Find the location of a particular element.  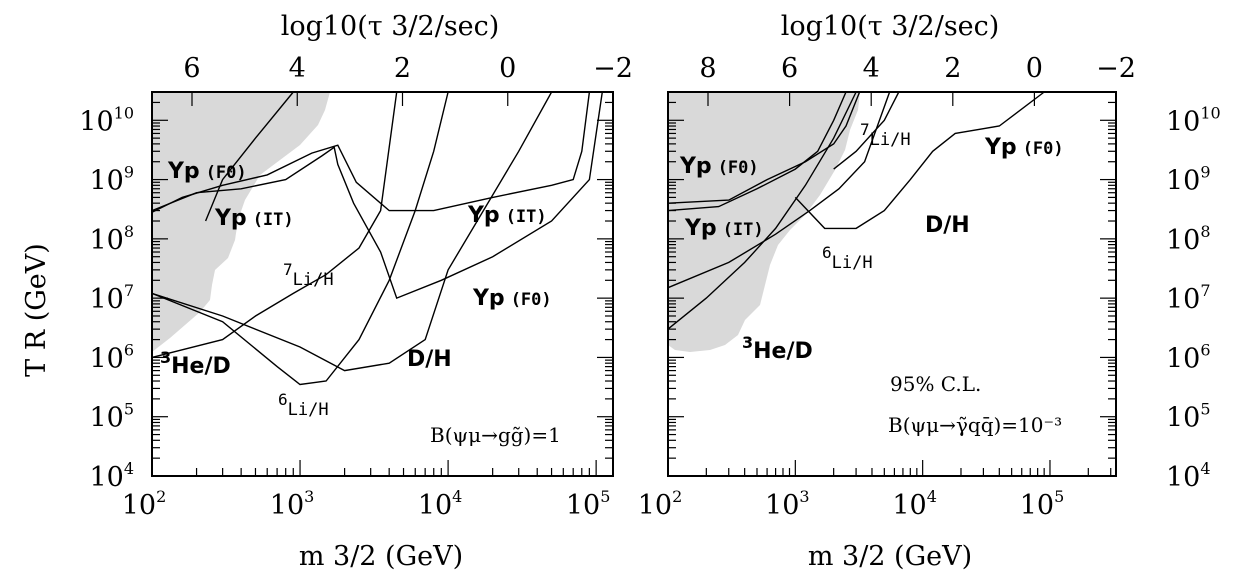

left-excluded-region is located at coordinates (241, 222).